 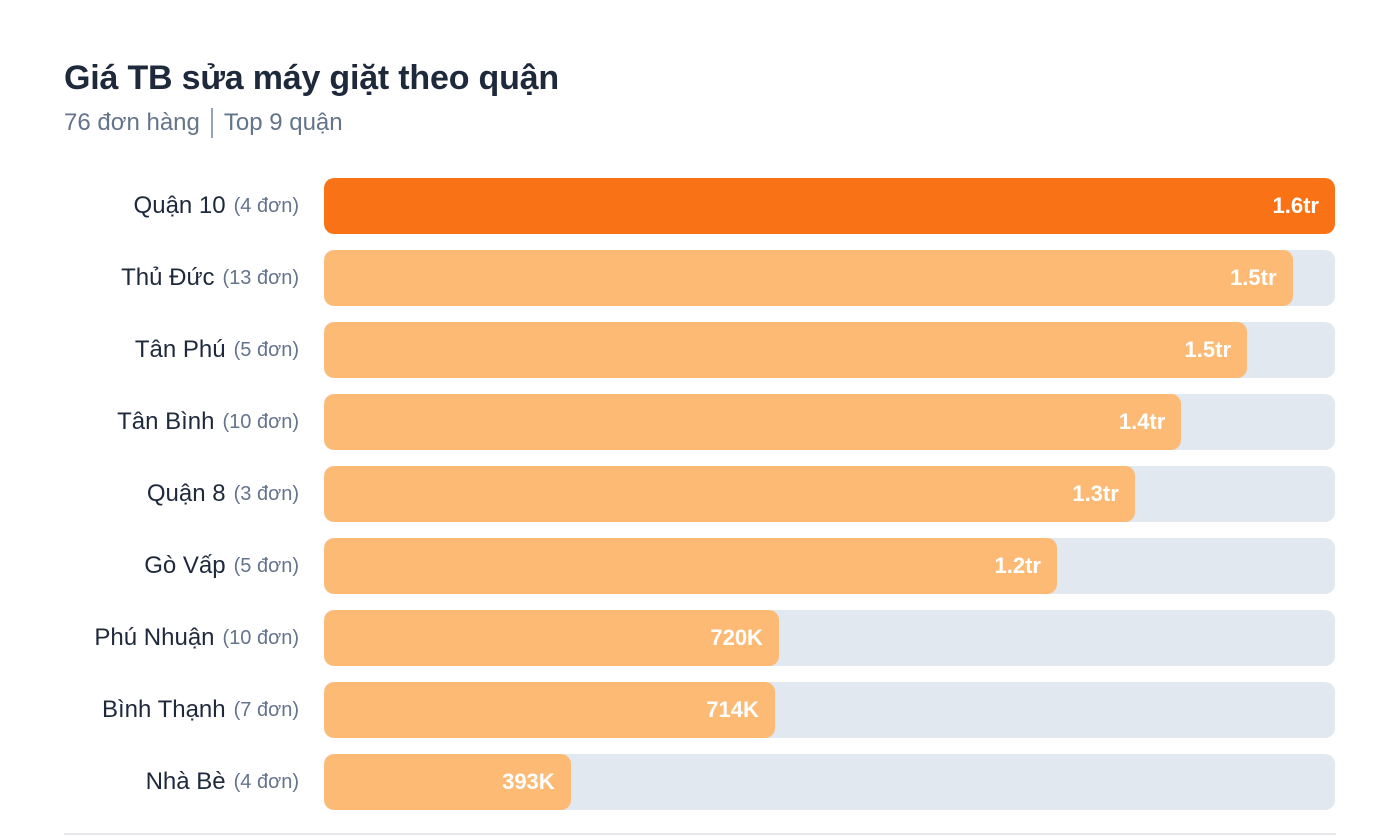 I want to click on bar-fill: 1.3tr, so click(x=729, y=494).